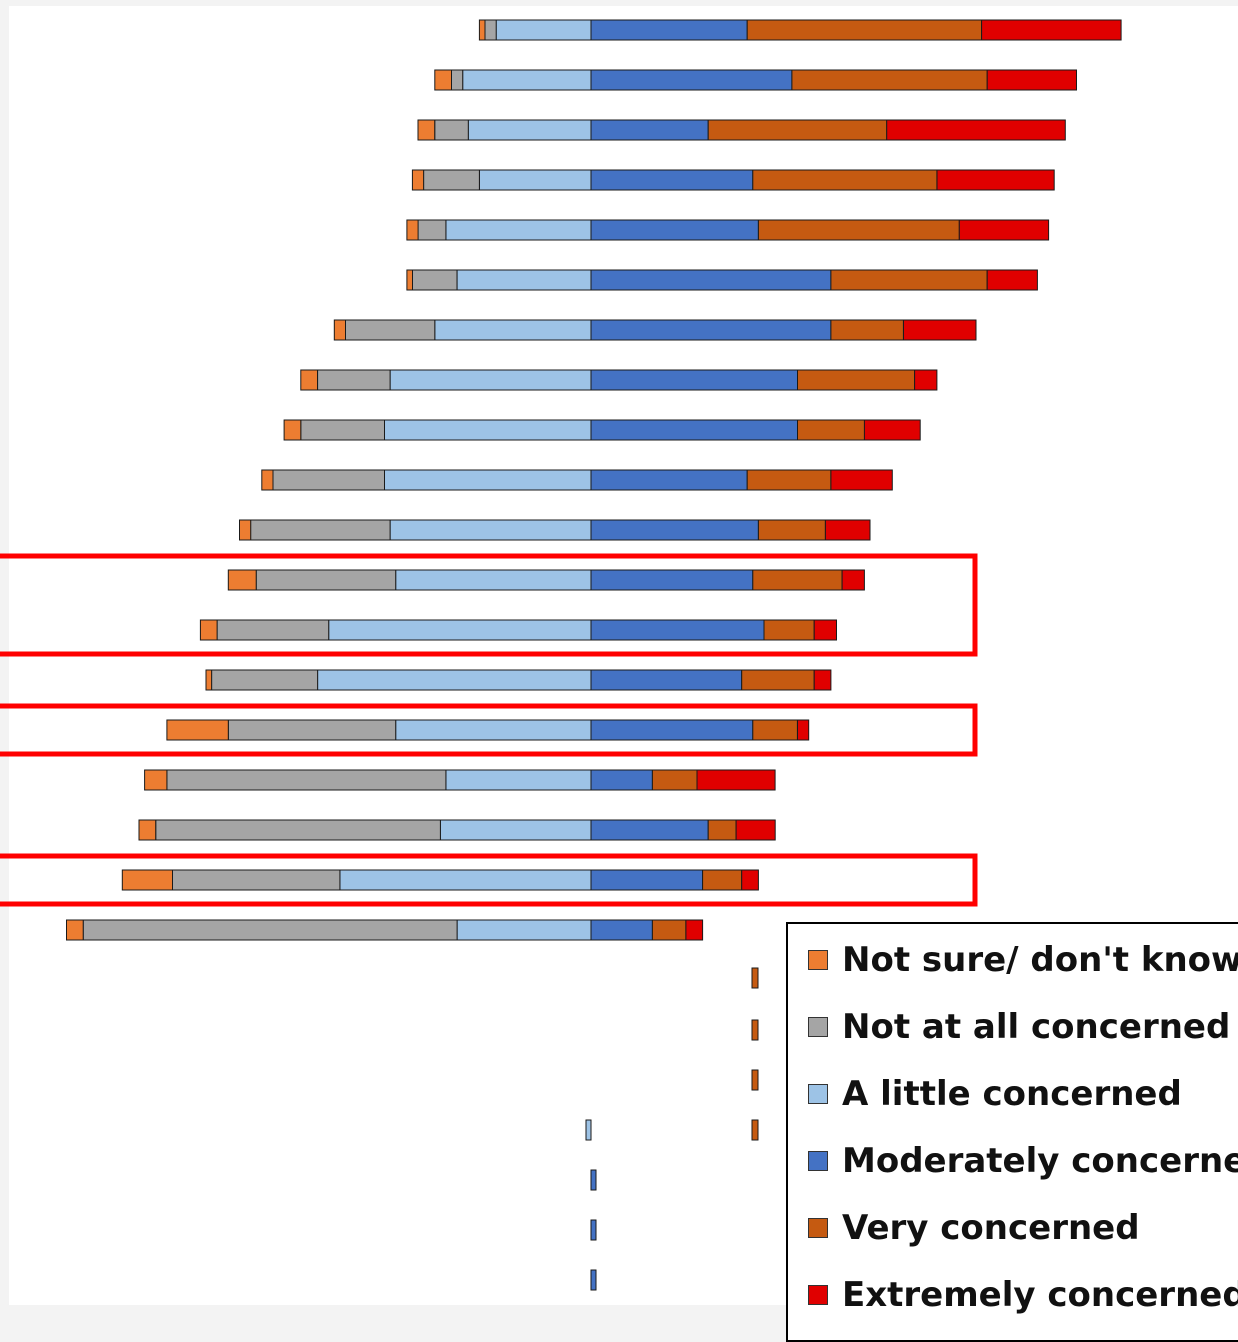 This screenshot has width=1238, height=1342. Describe the element at coordinates (722, 830) in the screenshot. I see `bar-row16-series4` at that location.